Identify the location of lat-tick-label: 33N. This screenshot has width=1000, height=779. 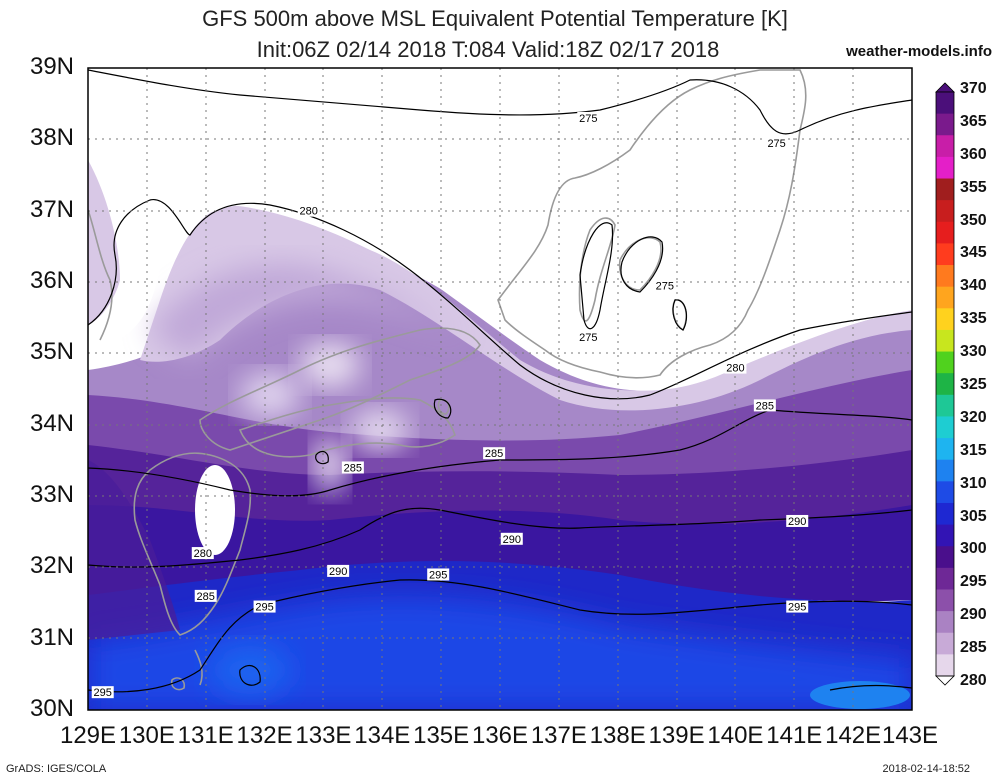
(51, 494).